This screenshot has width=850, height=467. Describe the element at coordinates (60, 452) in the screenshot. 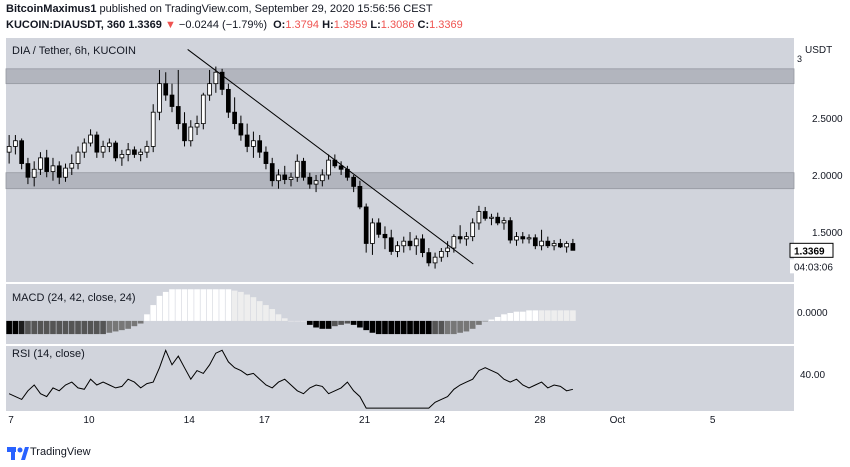

I see `tradingview-brand: TradingView` at that location.